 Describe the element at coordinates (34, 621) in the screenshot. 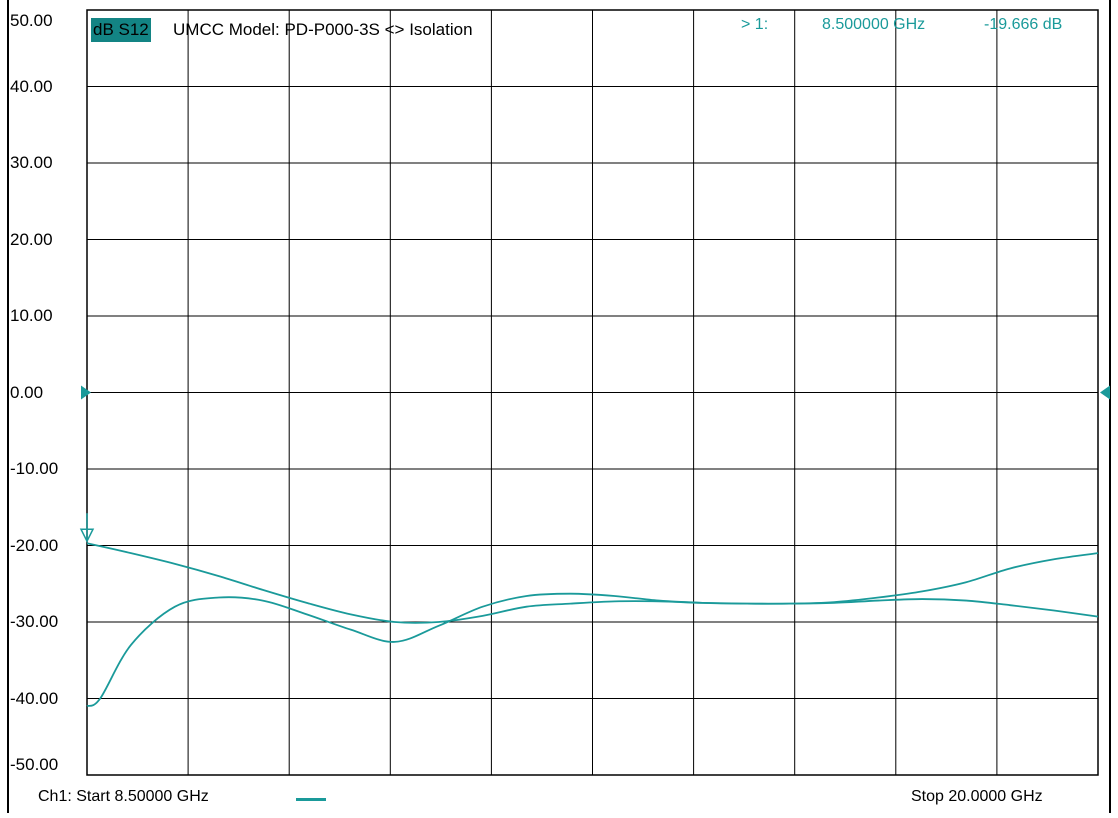

I see `y-tick-label: -30.00` at that location.